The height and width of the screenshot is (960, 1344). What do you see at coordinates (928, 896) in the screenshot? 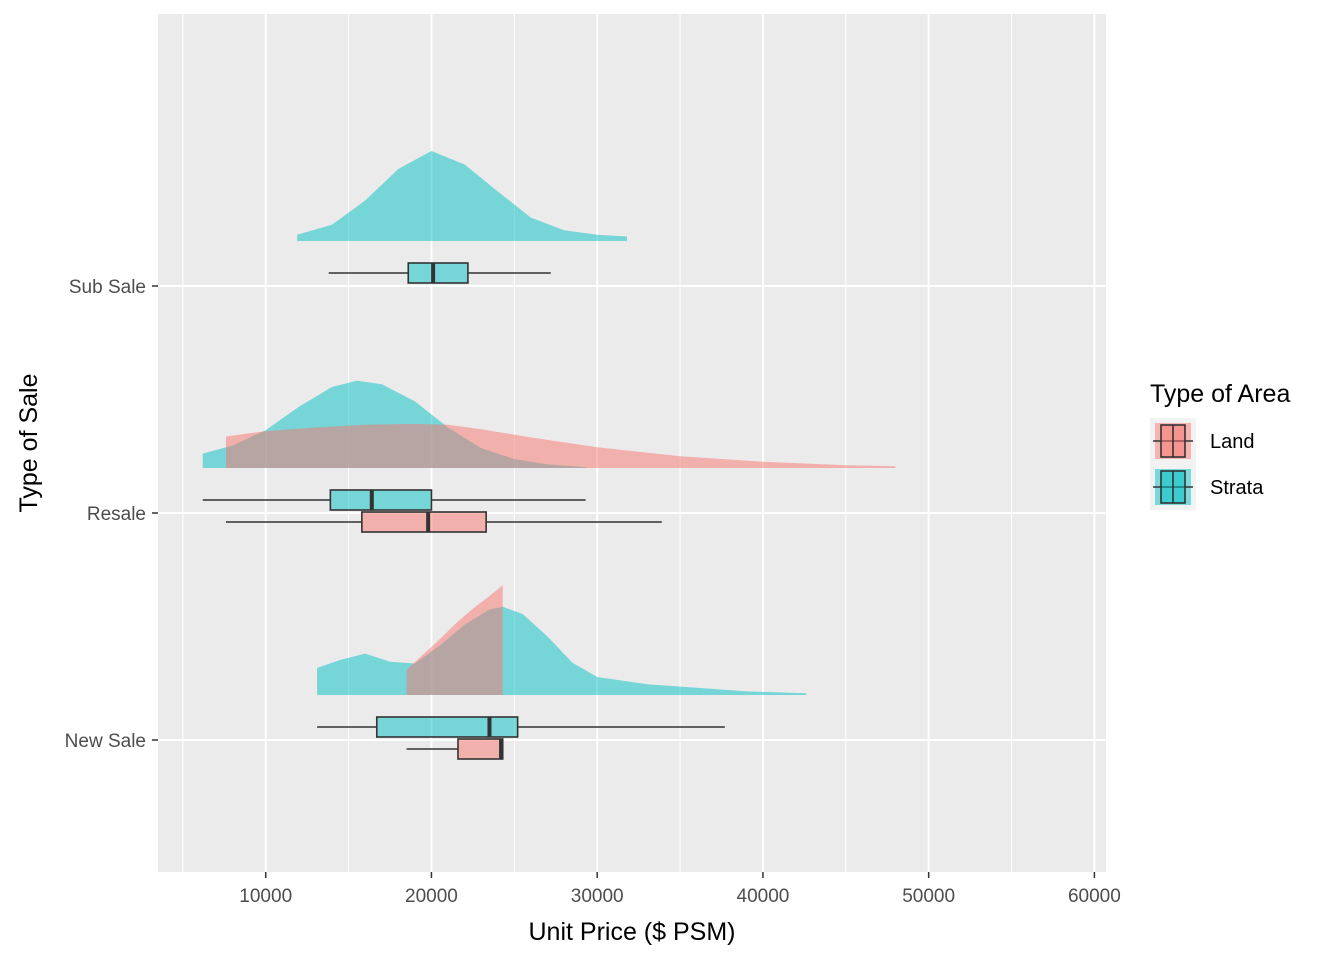
I see `x-tick-label-4: 50000` at bounding box center [928, 896].